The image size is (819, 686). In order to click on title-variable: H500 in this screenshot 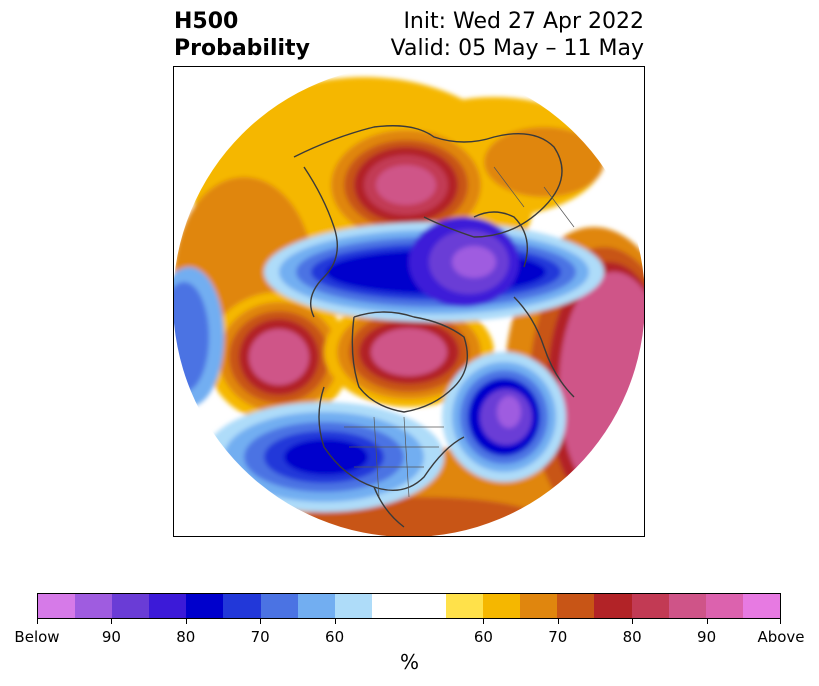, I will do `click(206, 21)`.